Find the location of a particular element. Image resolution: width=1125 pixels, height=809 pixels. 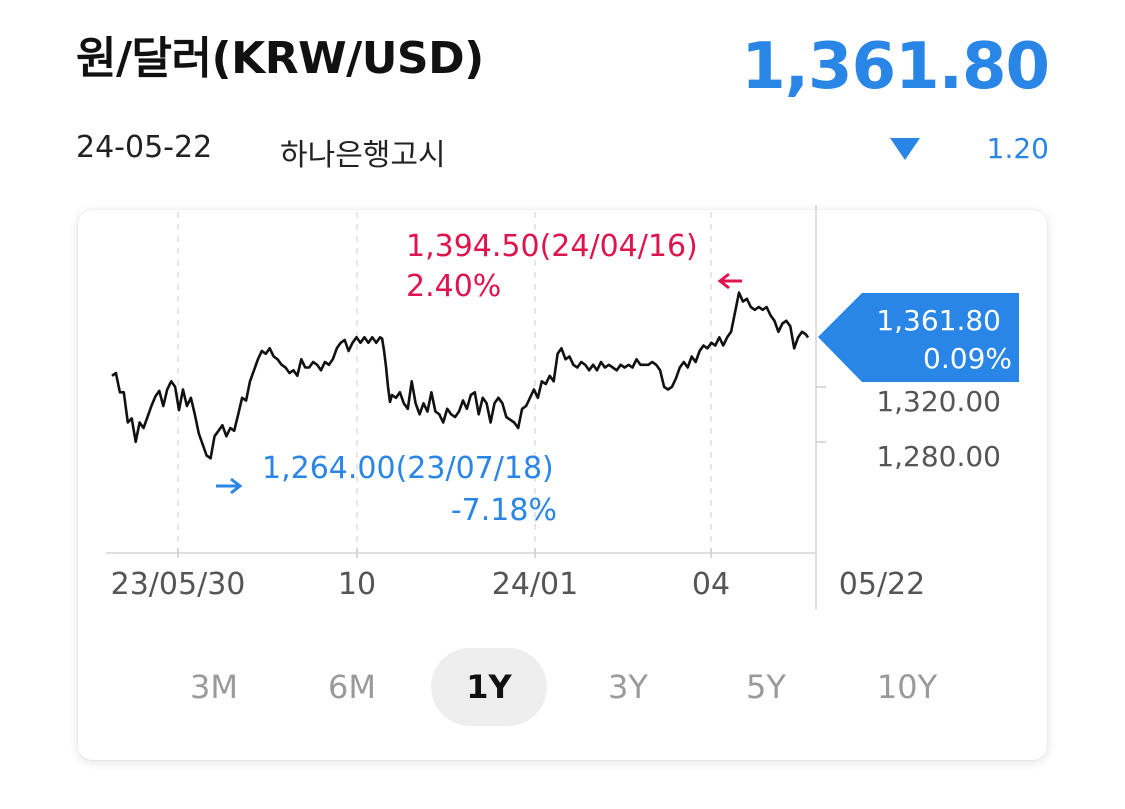

x-tick-label: 24/01 is located at coordinates (535, 584).